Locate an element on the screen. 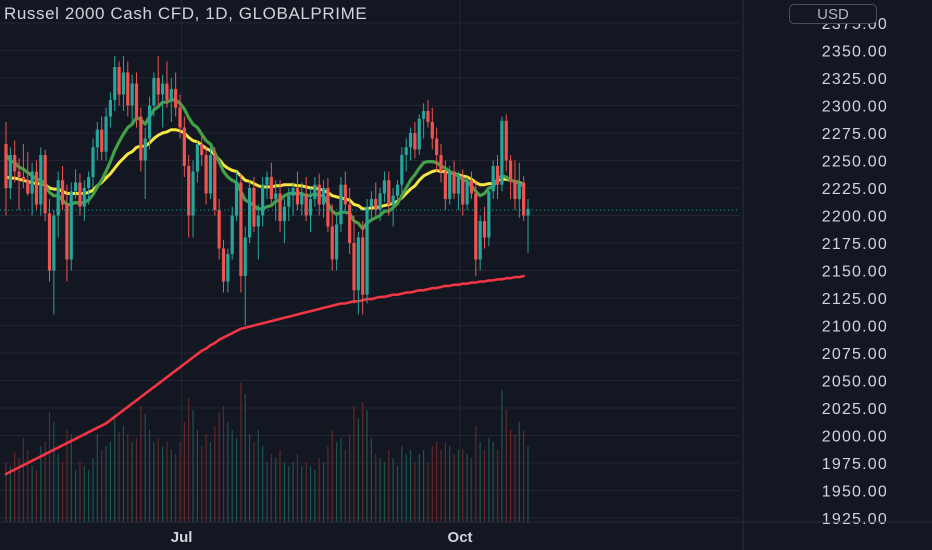  symbol-title: Russel 2000 Cash CFD, 1D, GLOBALPRIME is located at coordinates (186, 13).